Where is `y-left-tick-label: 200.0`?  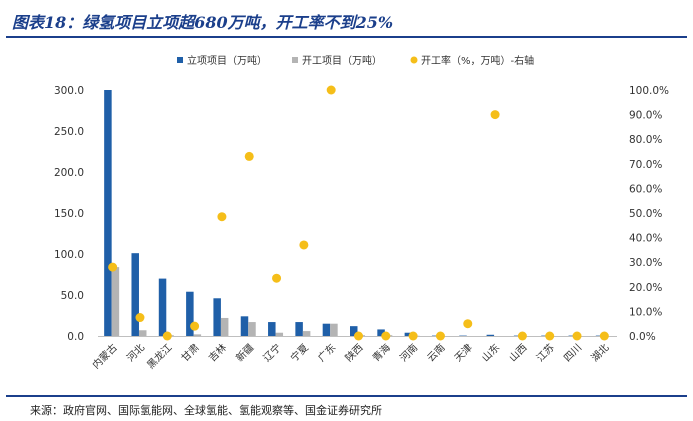
y-left-tick-label: 200.0 is located at coordinates (69, 173).